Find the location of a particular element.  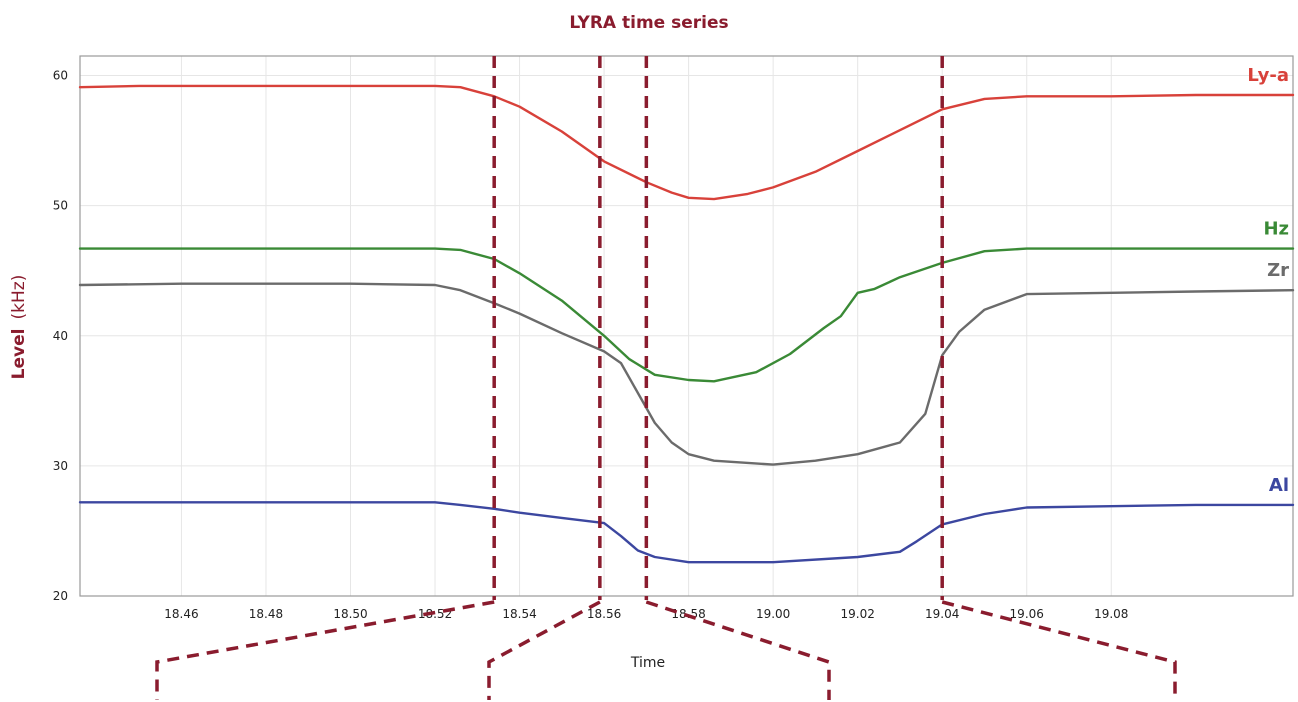

x-tick-label: 18.46 is located at coordinates (181, 614).